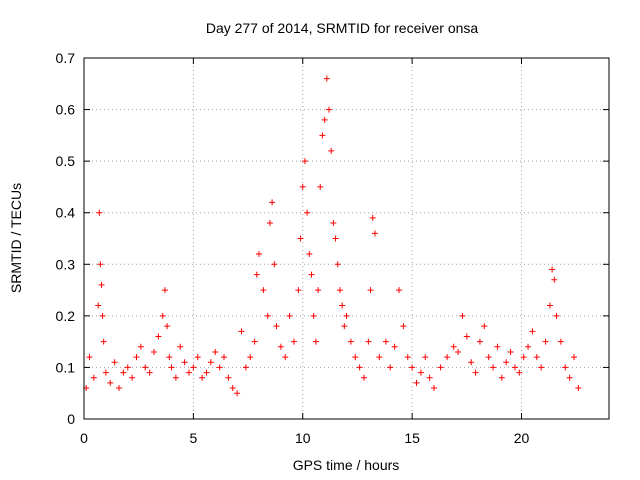  What do you see at coordinates (66, 58) in the screenshot?
I see `y-tick-label: 0.7` at bounding box center [66, 58].